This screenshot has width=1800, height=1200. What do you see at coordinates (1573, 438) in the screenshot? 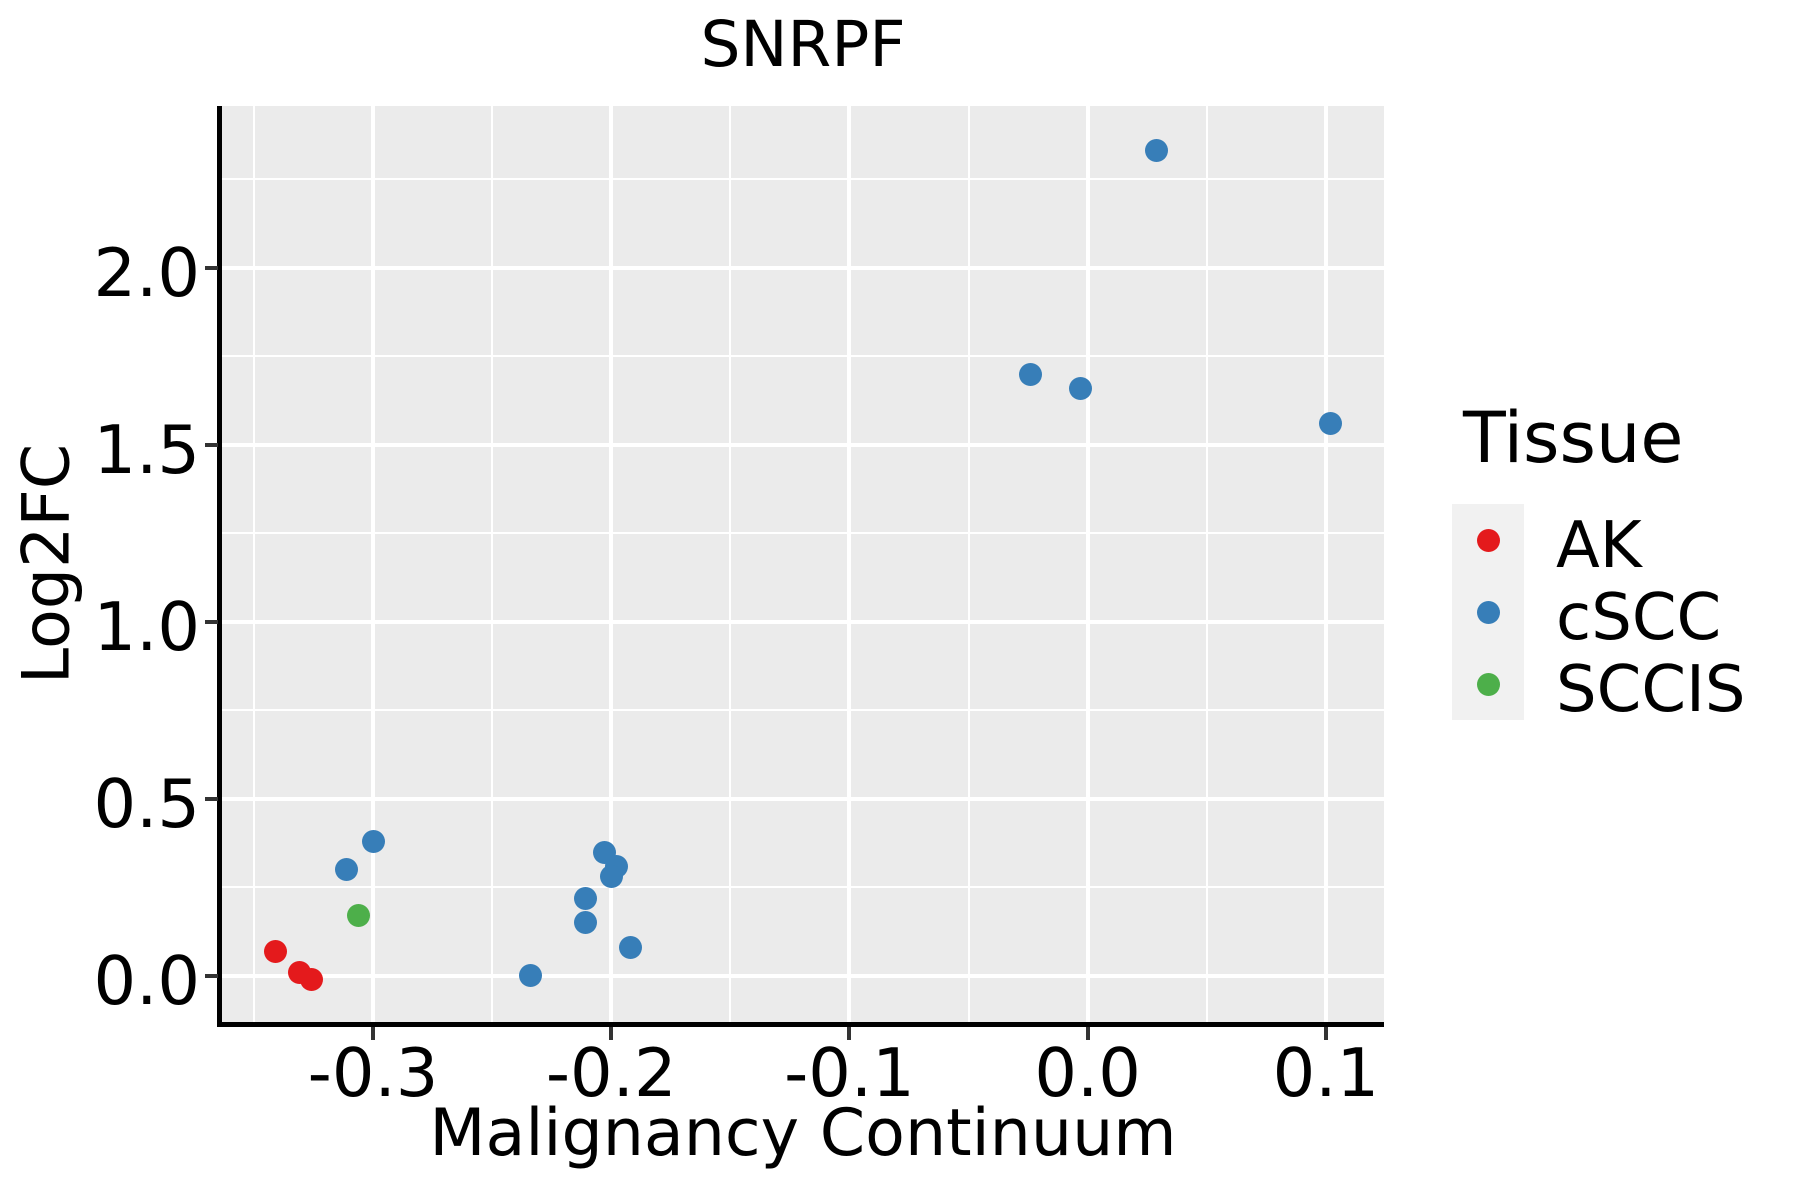
I see `legend-title: Tissue` at bounding box center [1573, 438].